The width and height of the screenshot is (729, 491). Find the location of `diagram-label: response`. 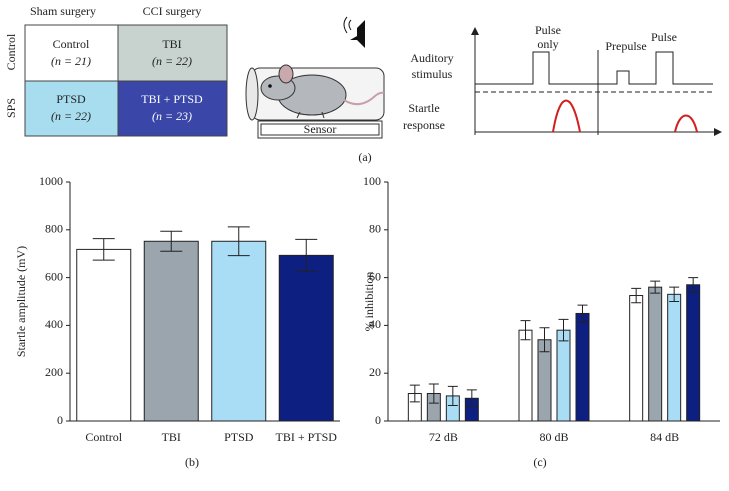

diagram-label: response is located at coordinates (424, 125).